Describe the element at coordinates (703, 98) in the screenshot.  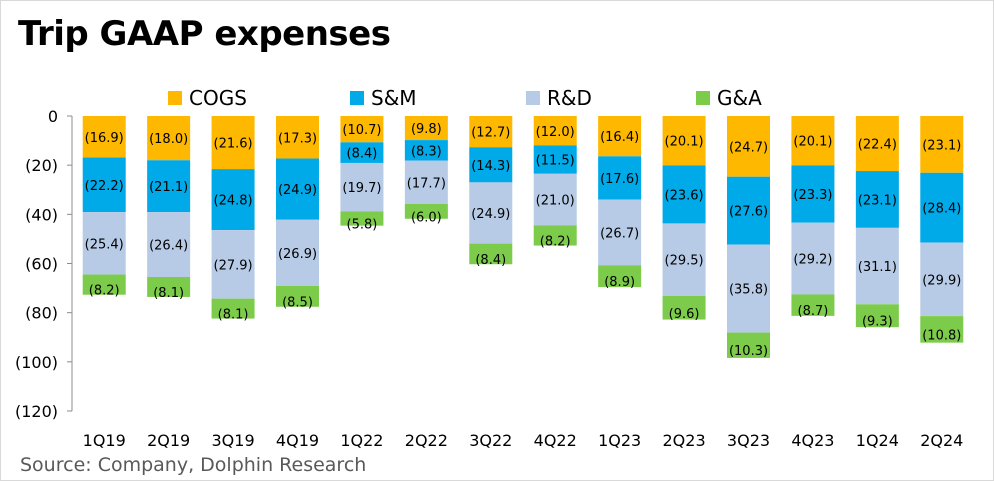
I see `legend-swatch-ga` at that location.